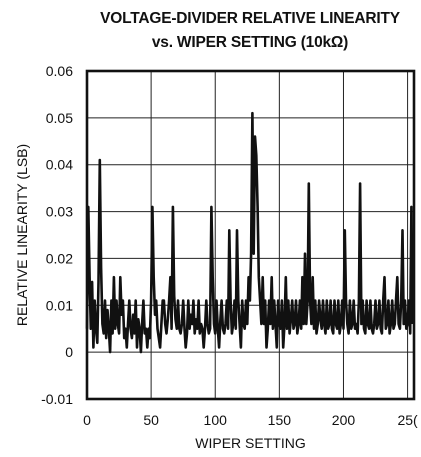 The image size is (421, 457). Describe the element at coordinates (151, 420) in the screenshot. I see `x-tick-label: 50` at that location.